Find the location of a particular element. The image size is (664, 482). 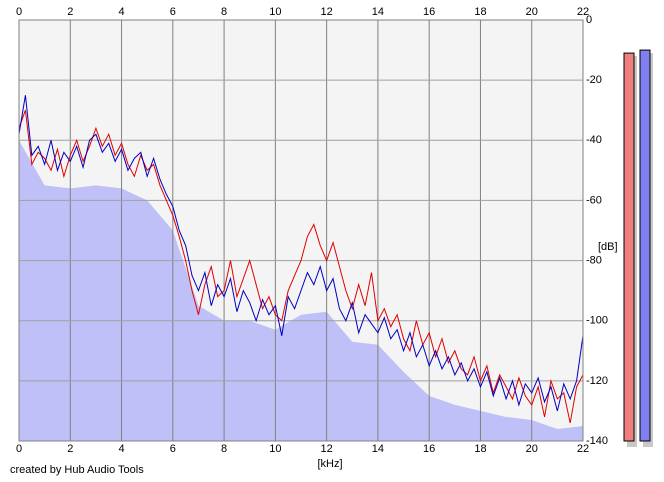

y-tick-label: -140 is located at coordinates (597, 441).